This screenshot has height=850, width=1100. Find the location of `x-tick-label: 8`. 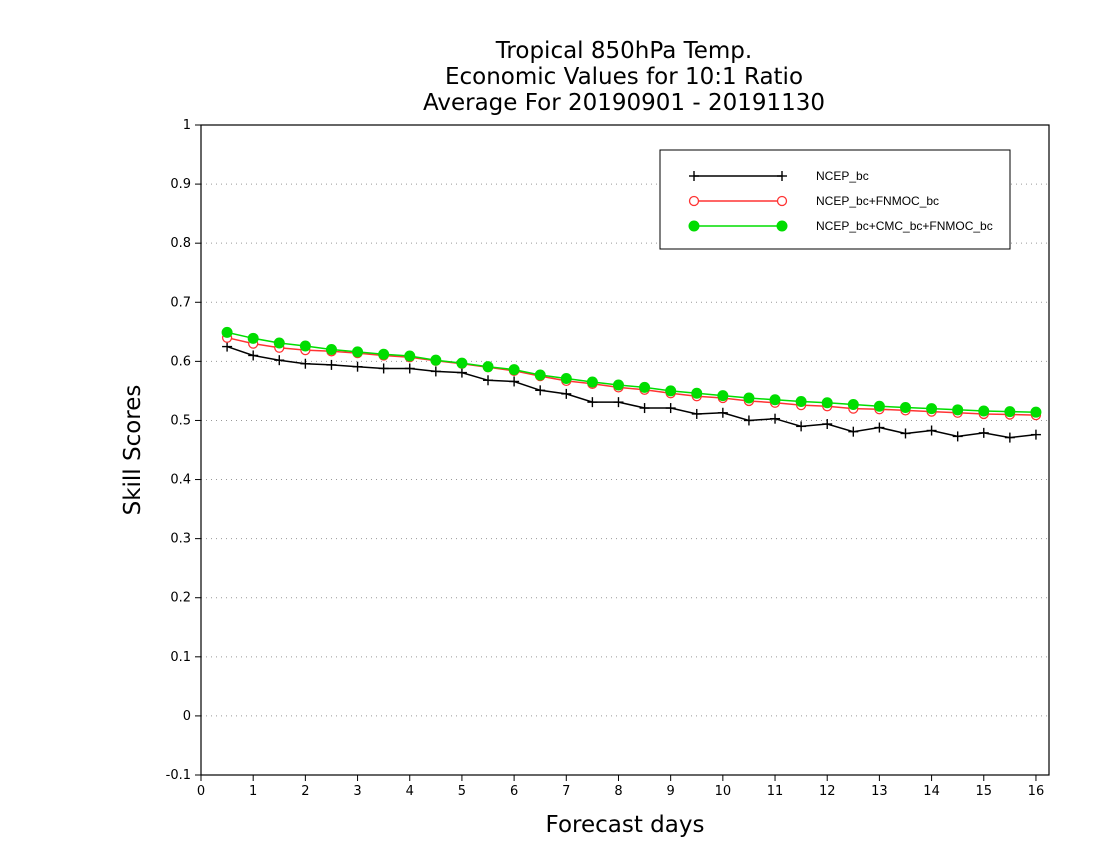

x-tick-label: 8 is located at coordinates (618, 791).